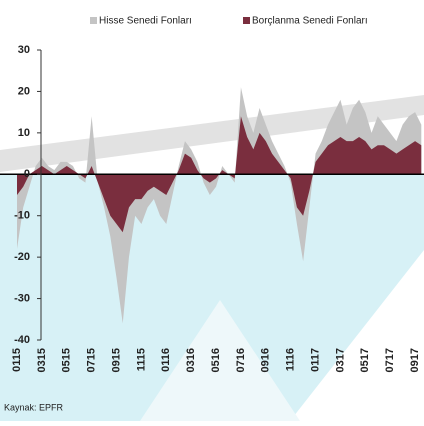 This screenshot has height=426, width=424. I want to click on y-tick-label: -30, so click(22, 298).